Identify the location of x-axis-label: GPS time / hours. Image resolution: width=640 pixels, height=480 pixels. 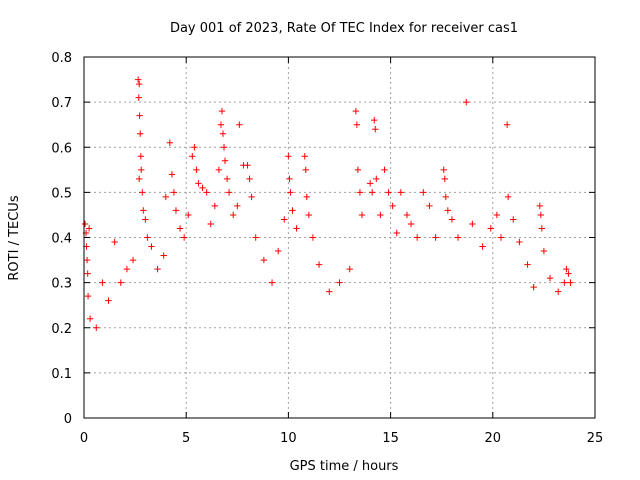
(344, 466).